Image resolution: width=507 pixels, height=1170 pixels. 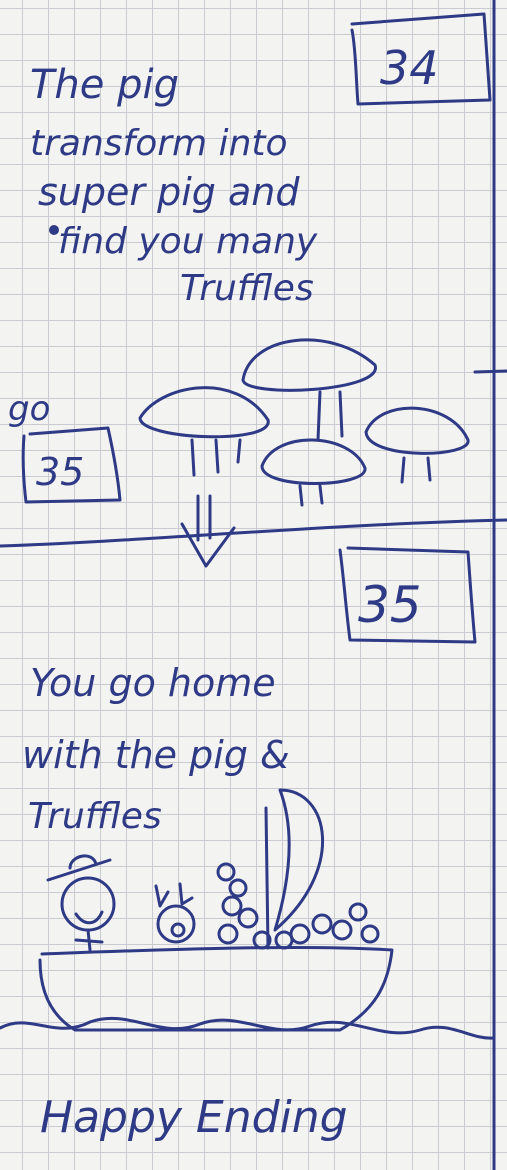 I want to click on story-text-35-line3: Truffles, so click(x=95, y=816).